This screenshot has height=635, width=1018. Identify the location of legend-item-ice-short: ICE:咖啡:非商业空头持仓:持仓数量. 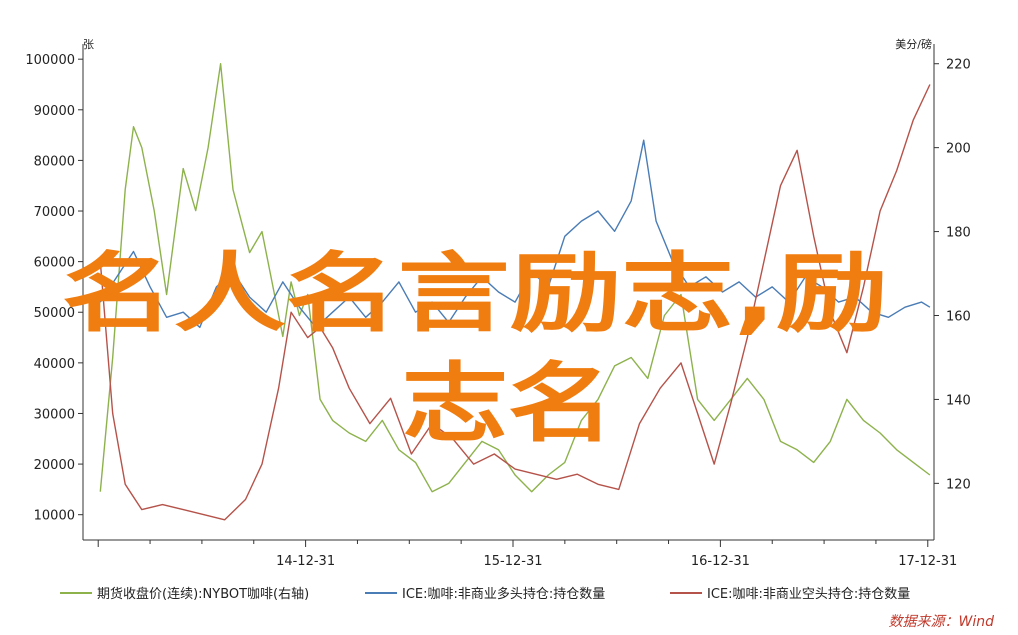
(790, 594).